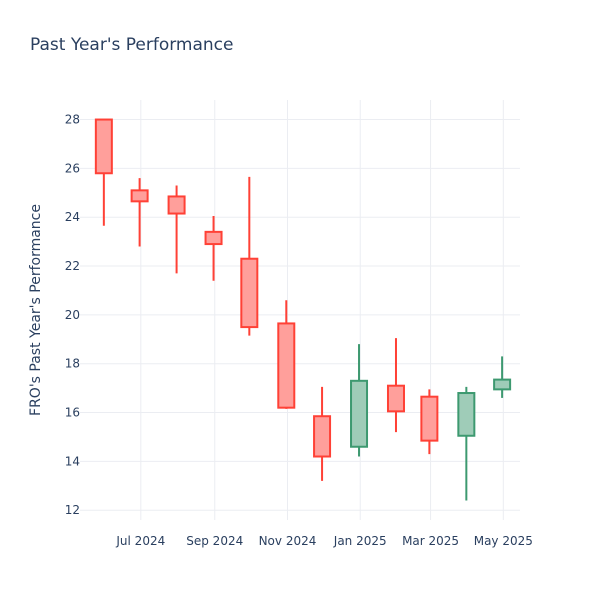 This screenshot has height=600, width=600. What do you see at coordinates (72, 461) in the screenshot?
I see `y-tick-label: 14` at bounding box center [72, 461].